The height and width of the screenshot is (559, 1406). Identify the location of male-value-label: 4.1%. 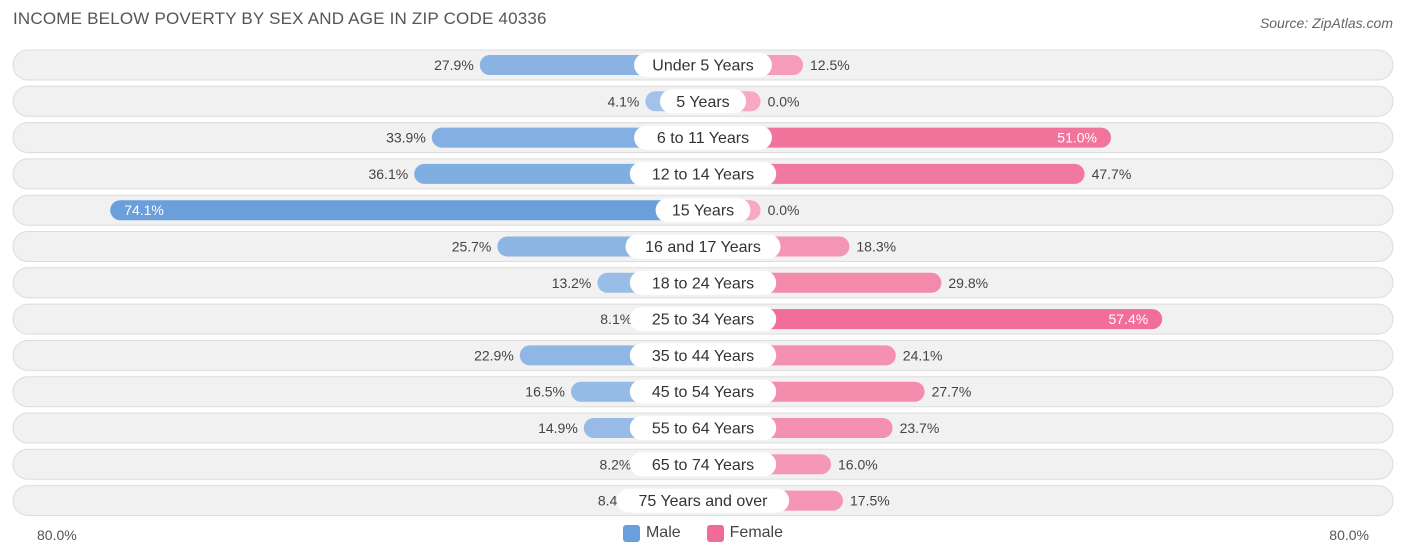
(623, 101).